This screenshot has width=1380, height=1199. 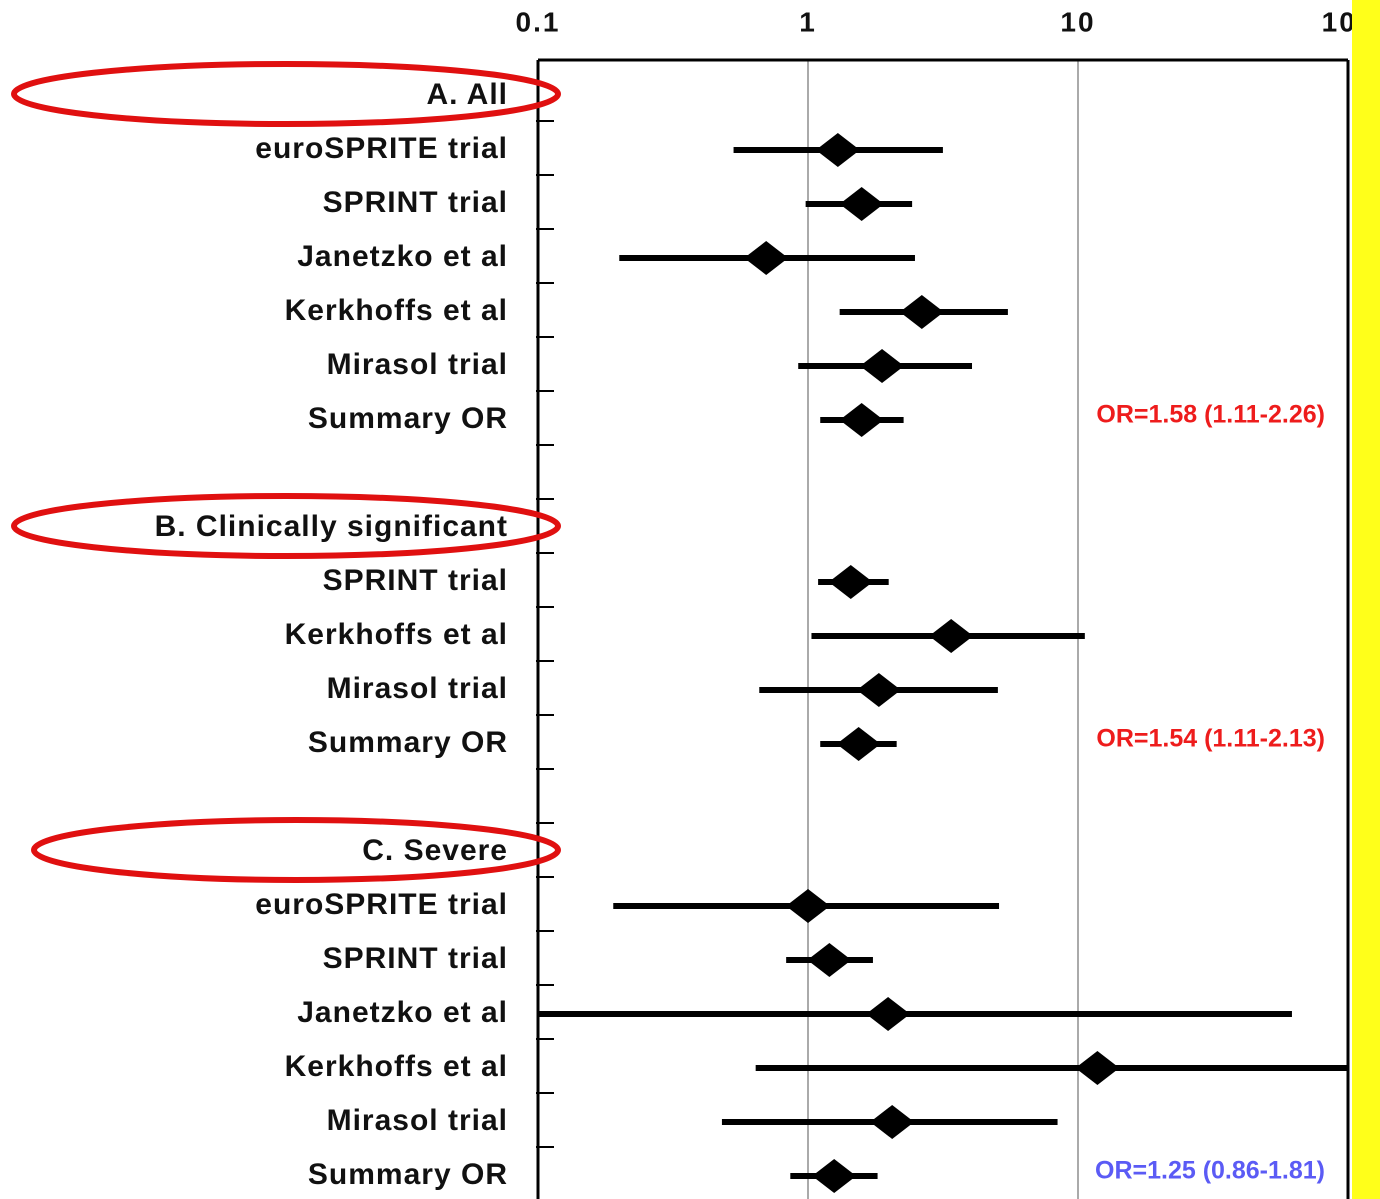 What do you see at coordinates (435, 850) in the screenshot?
I see `row-label: C. Severe` at bounding box center [435, 850].